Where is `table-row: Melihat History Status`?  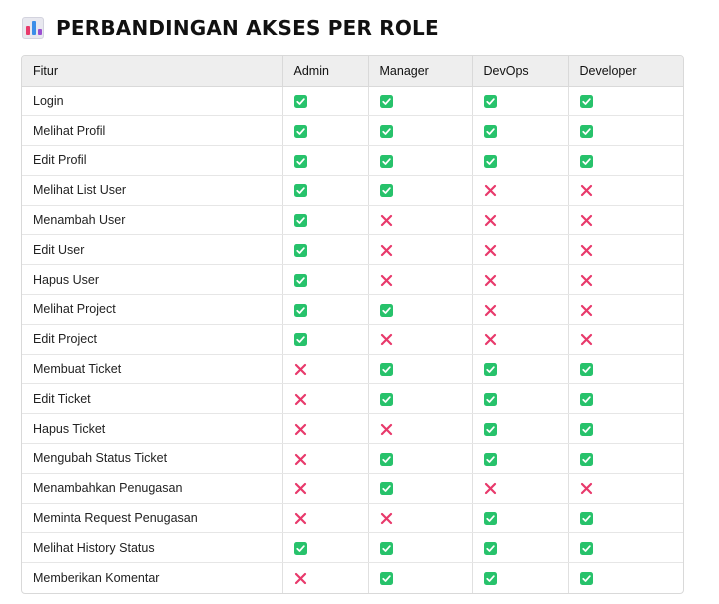
table-row: Melihat History Status is located at coordinates (352, 548).